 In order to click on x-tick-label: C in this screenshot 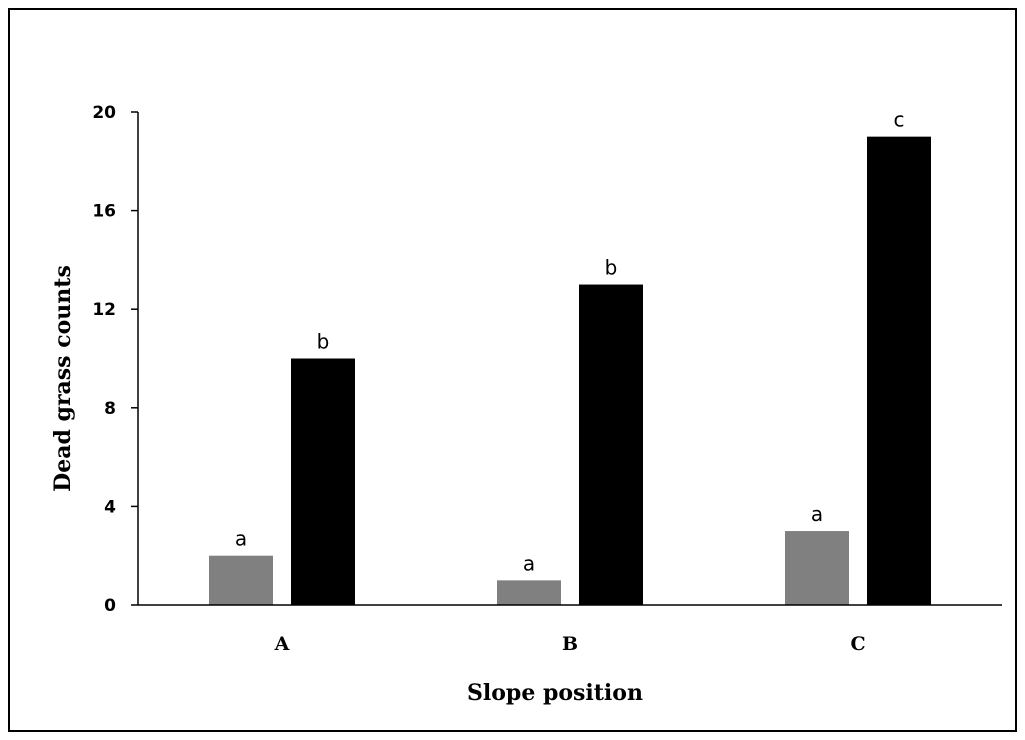, I will do `click(857, 644)`.